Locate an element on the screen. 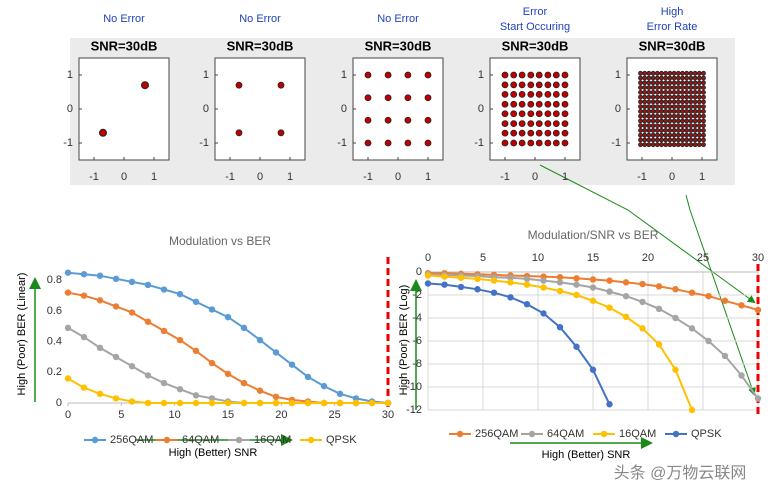  x-tick-label: 25 is located at coordinates (703, 258).